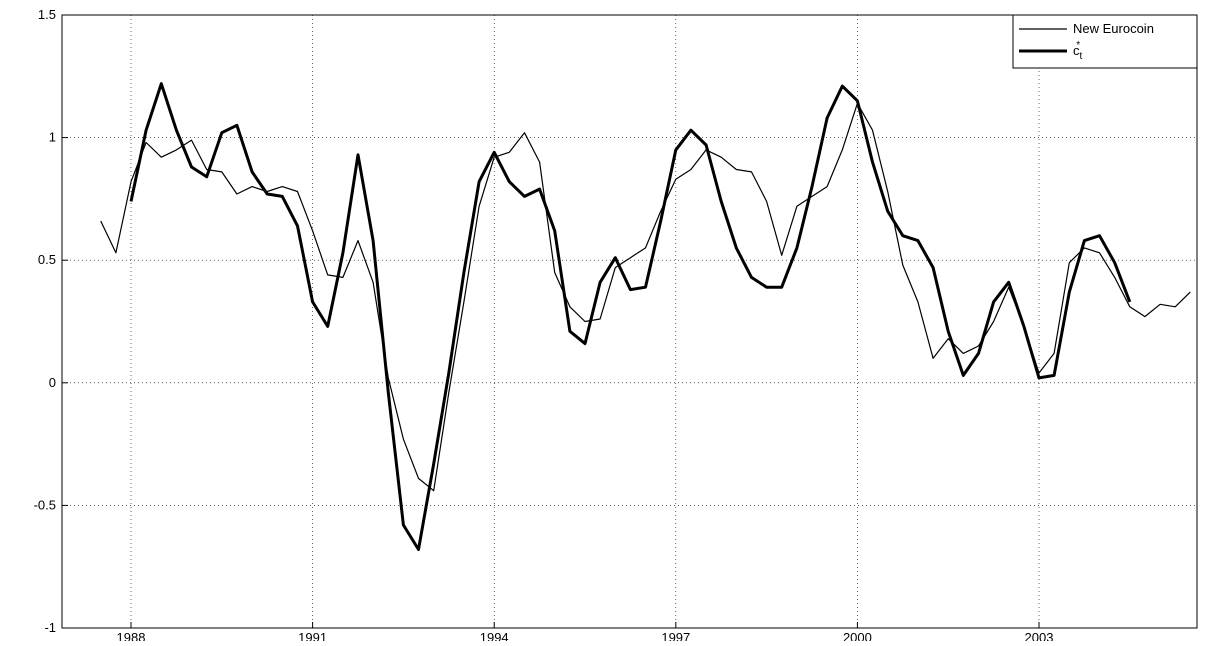 This screenshot has height=646, width=1207. I want to click on y-tick-label: -1, so click(50, 627).